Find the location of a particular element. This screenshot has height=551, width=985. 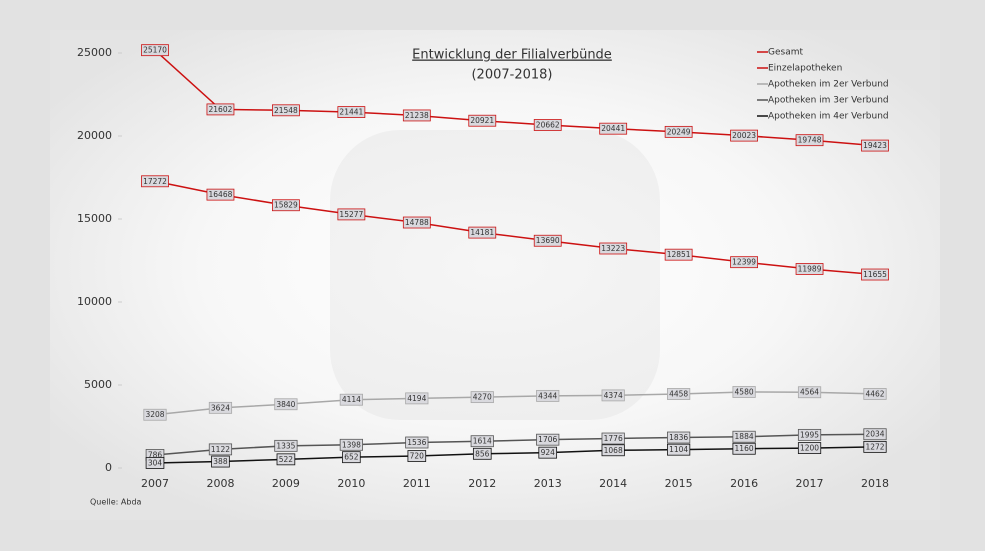

data-label: 1104 is located at coordinates (678, 449).